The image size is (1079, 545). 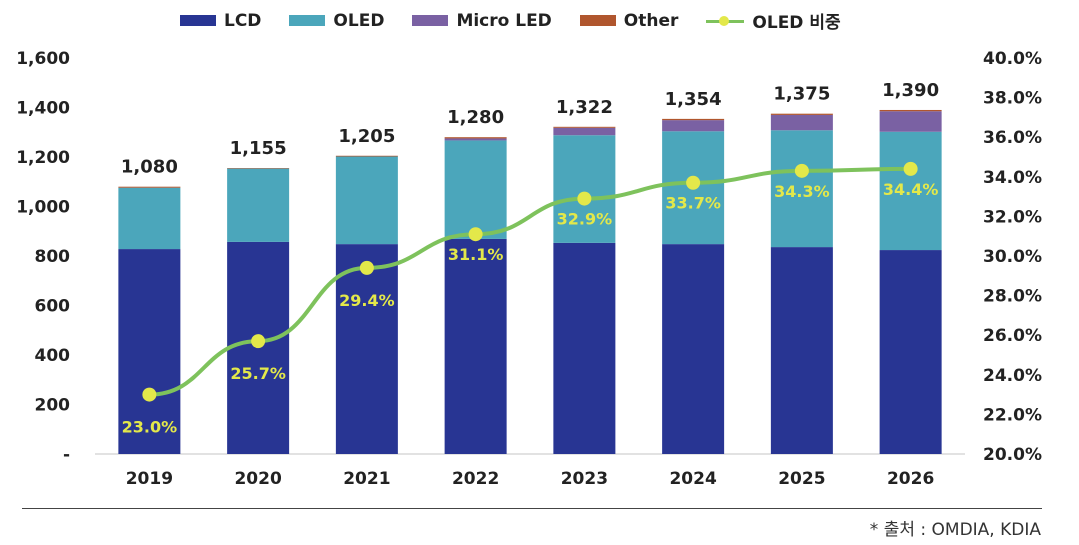 I want to click on legend-item-oled-share: OLED 비중, so click(x=773, y=20).